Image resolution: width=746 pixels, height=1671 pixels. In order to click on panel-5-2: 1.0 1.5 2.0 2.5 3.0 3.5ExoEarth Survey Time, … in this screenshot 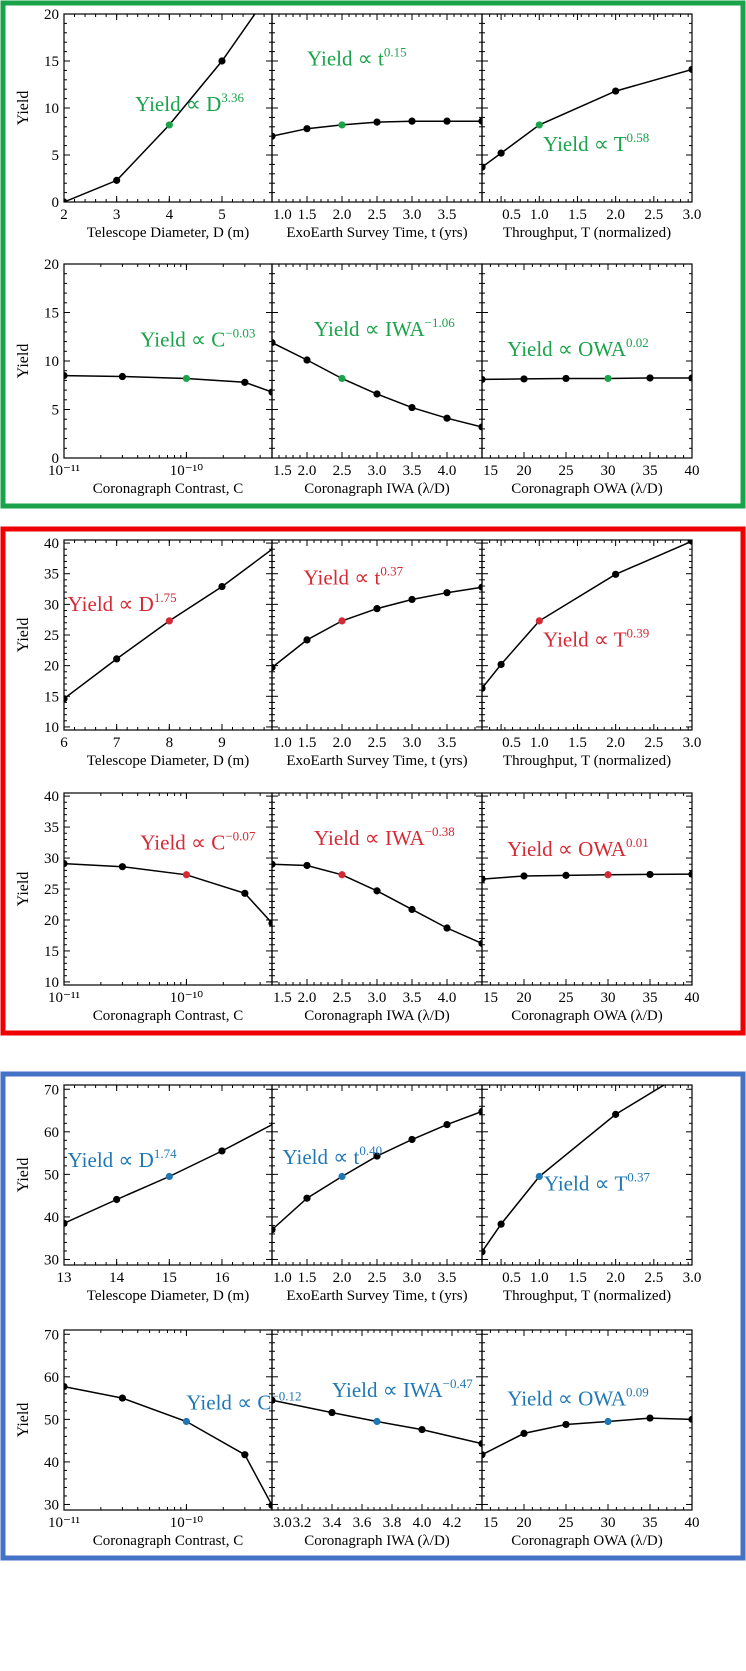, I will do `click(376, 1194)`.